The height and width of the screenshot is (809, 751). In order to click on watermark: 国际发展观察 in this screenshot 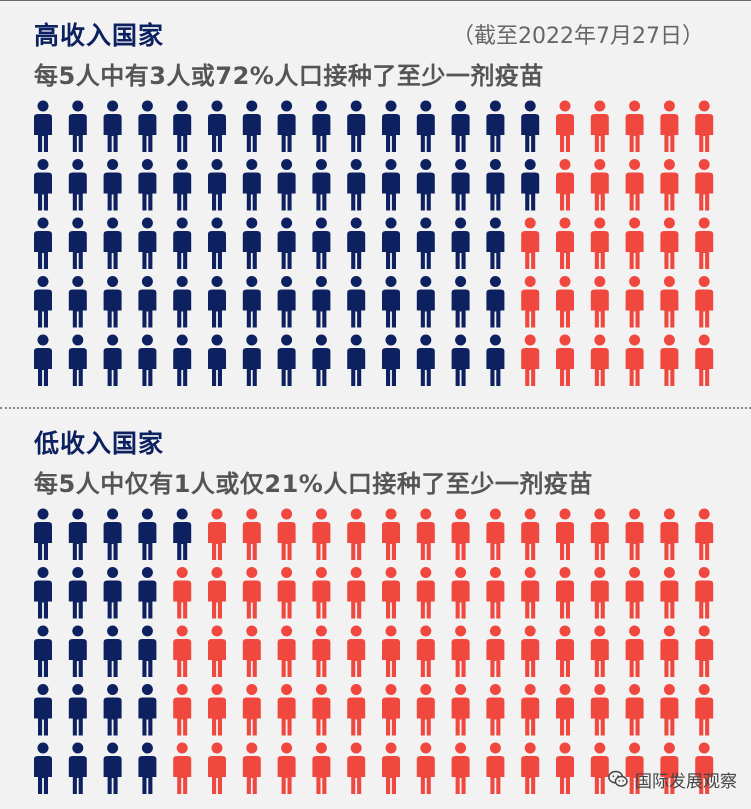, I will do `click(672, 779)`.